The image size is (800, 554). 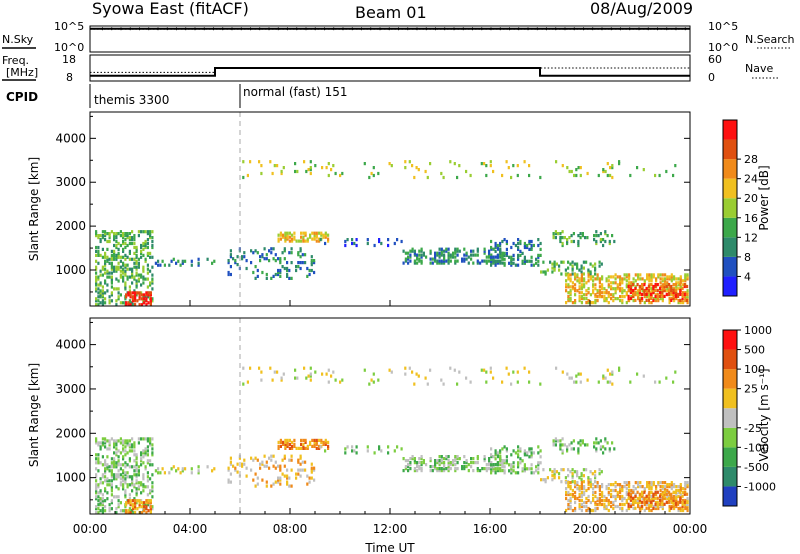 What do you see at coordinates (730, 340) in the screenshot?
I see `velocity-colorbar-swatch` at bounding box center [730, 340].